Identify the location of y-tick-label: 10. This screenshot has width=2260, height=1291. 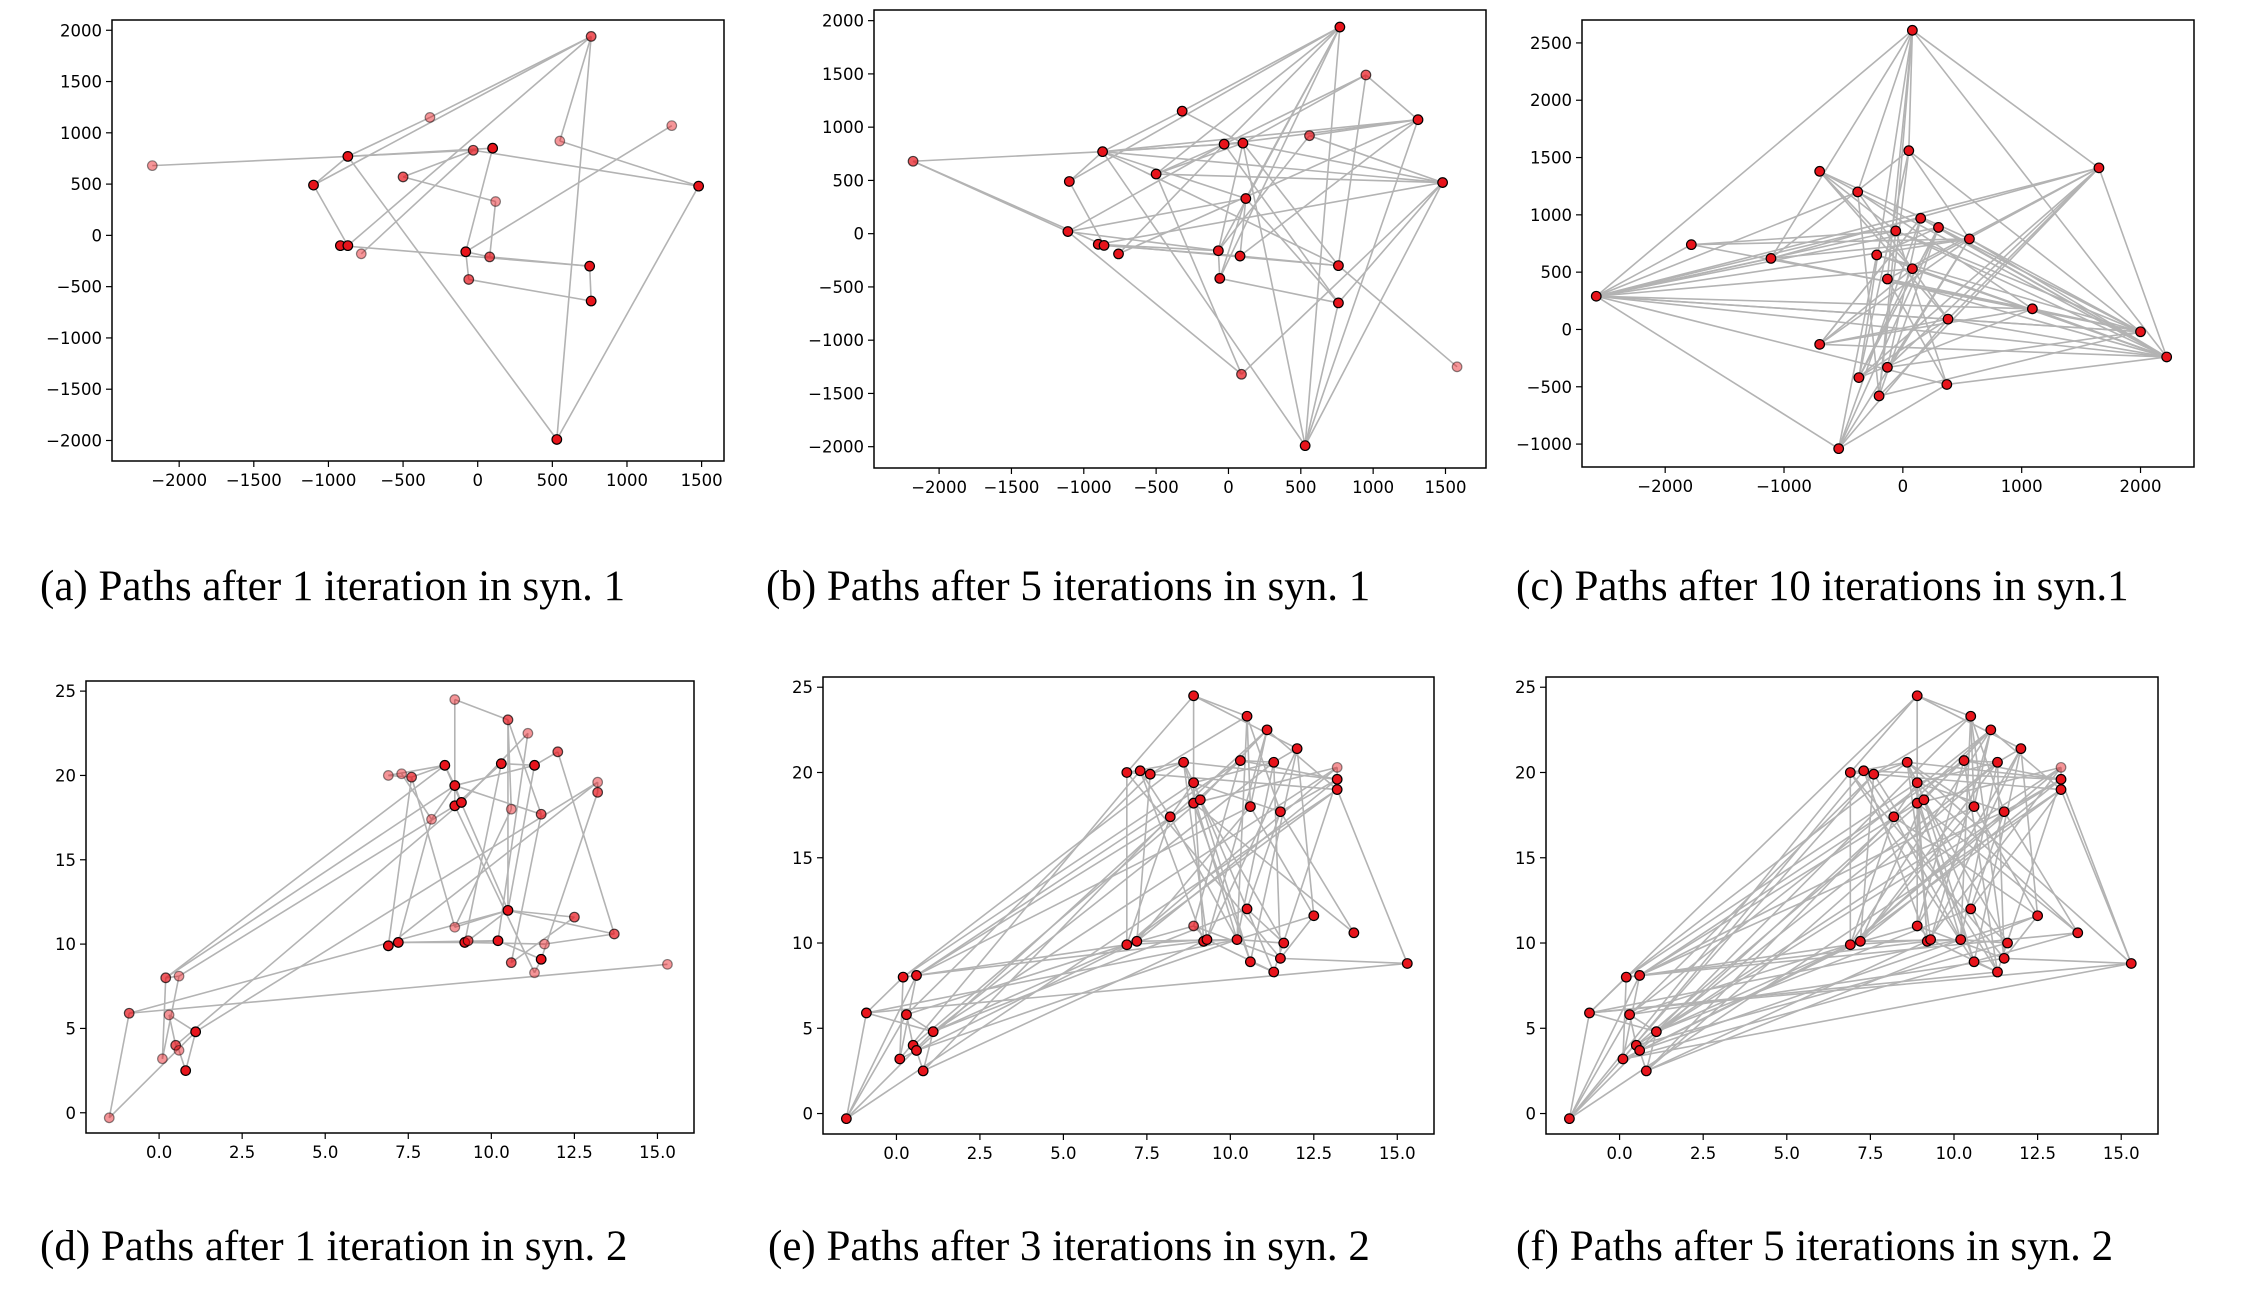
(1525, 943).